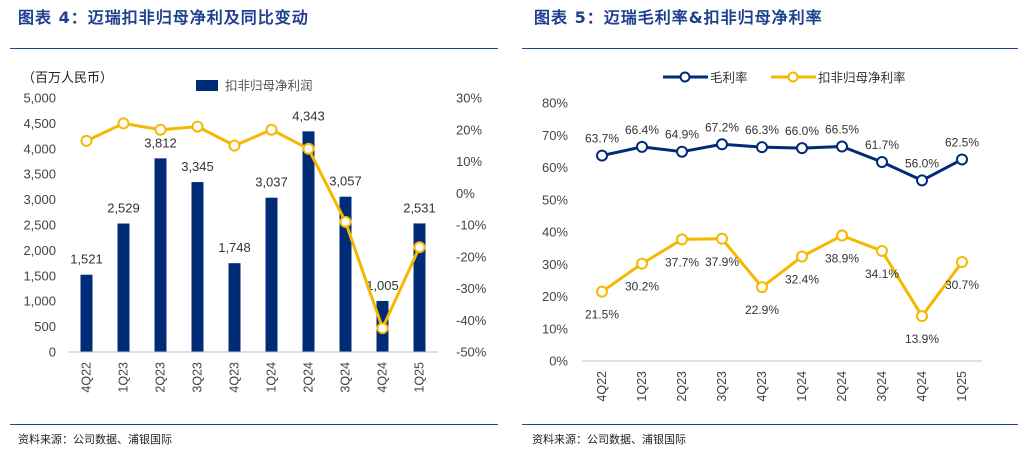 Image resolution: width=1023 pixels, height=451 pixels. I want to click on y2-axis-tick-label: 10%, so click(469, 161).